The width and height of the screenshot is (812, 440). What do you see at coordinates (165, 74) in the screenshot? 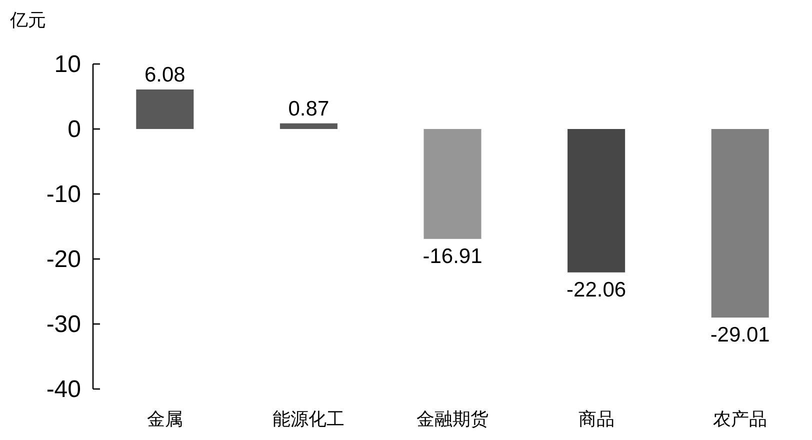
I see `data-label: 6.08` at bounding box center [165, 74].